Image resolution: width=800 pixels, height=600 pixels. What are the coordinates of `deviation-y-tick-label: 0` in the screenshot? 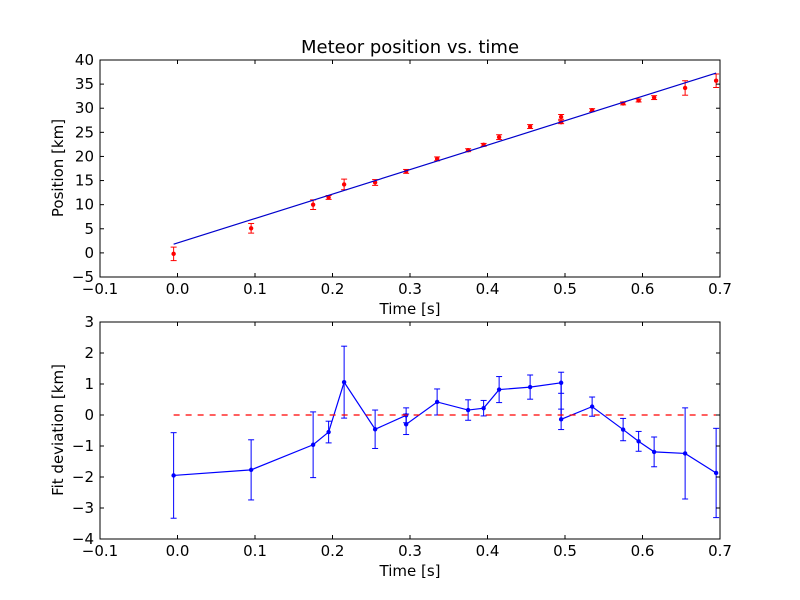 It's located at (89, 415).